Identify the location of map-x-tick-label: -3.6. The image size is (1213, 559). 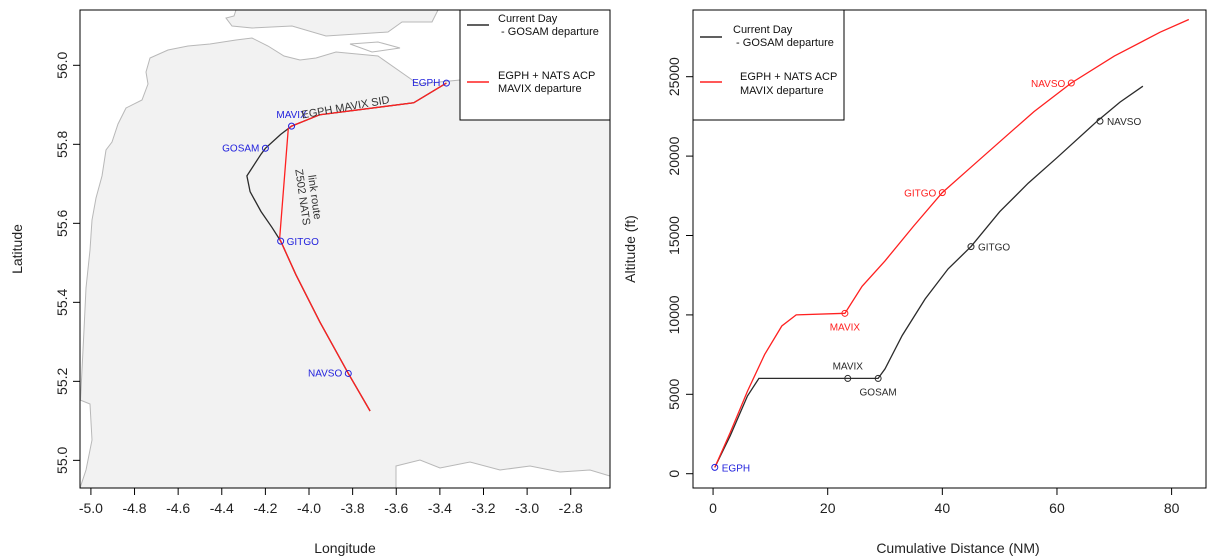
(396, 508).